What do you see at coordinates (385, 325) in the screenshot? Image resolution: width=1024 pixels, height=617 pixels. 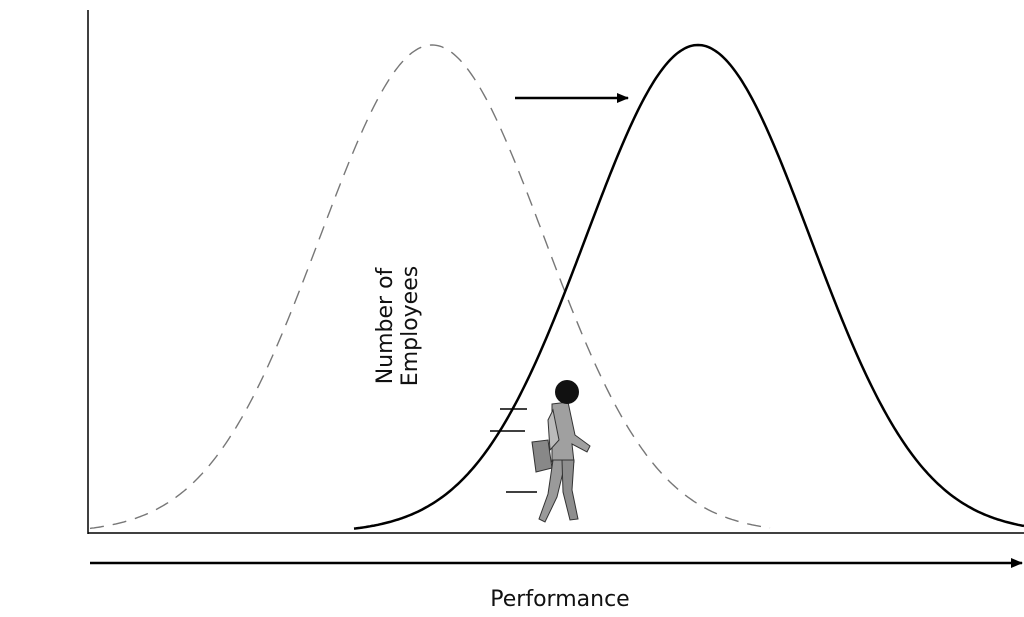 I see `y-axis-label: Number of` at bounding box center [385, 325].